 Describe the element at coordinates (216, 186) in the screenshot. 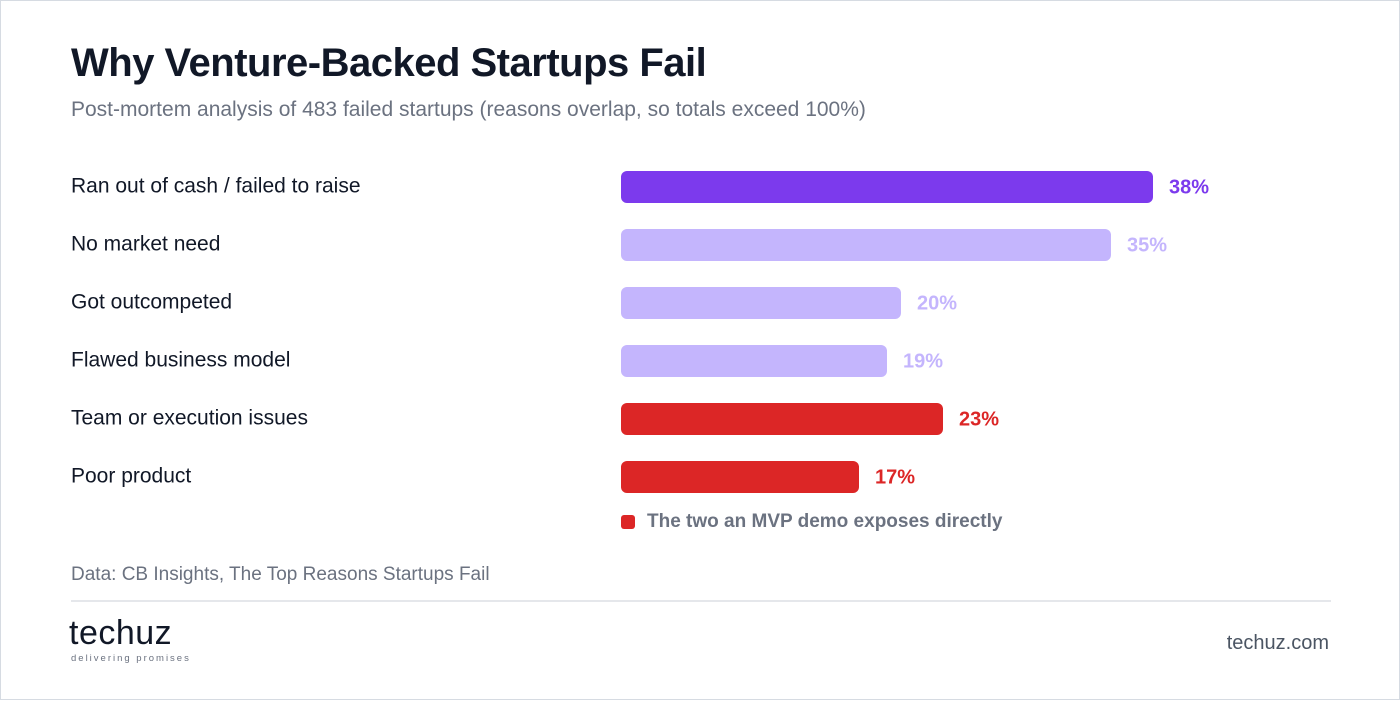

I see `category-label: Ran out of cash / failed to raise` at that location.